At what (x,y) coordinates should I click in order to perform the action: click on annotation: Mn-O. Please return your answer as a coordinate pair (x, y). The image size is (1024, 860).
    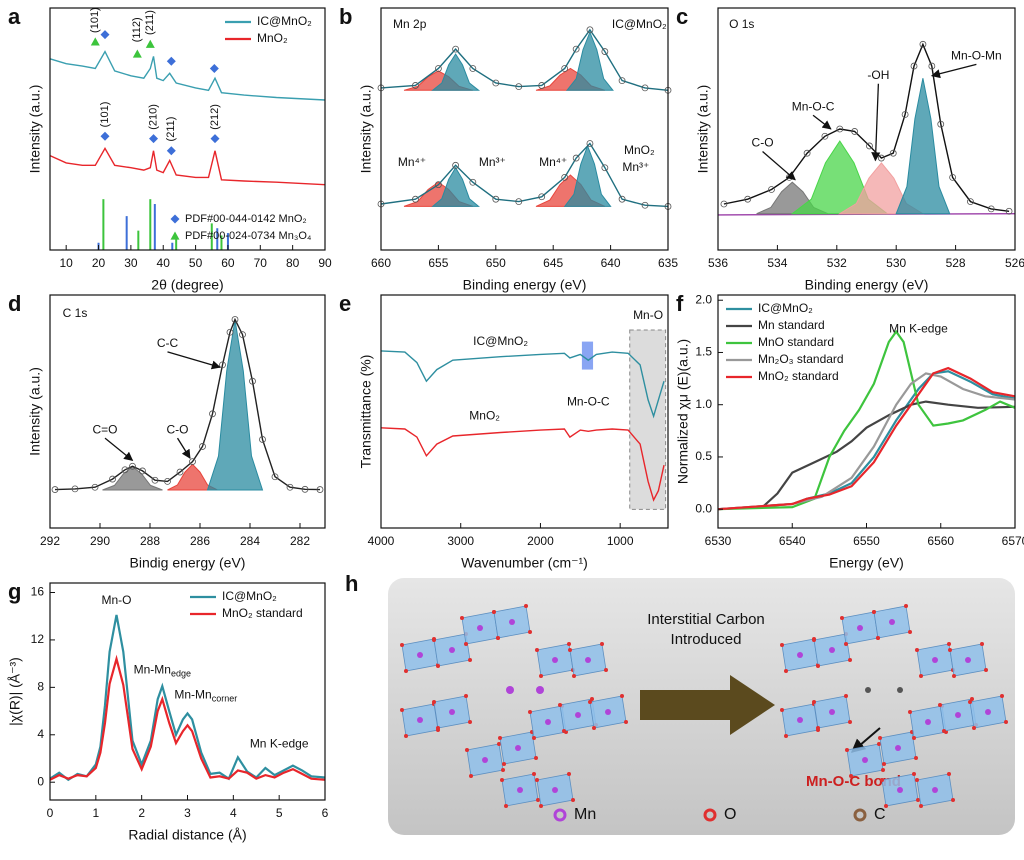
    Looking at the image, I should click on (648, 315).